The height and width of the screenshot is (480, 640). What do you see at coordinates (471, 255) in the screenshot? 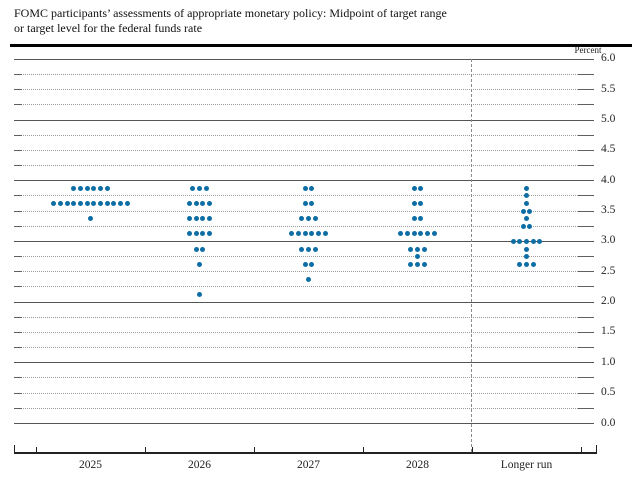
I see `longer-run-separator-line` at bounding box center [471, 255].